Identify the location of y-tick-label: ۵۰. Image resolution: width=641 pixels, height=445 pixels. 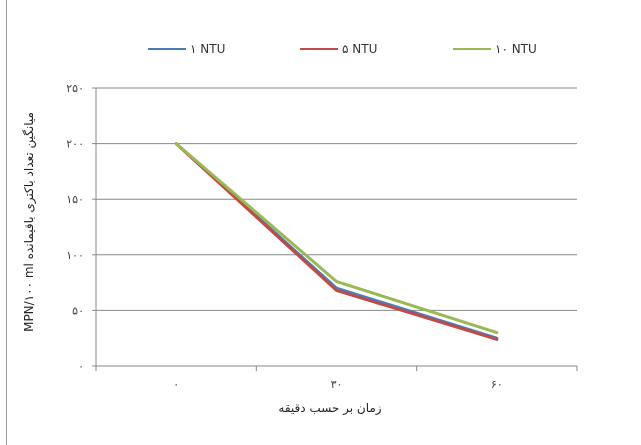
(78, 310).